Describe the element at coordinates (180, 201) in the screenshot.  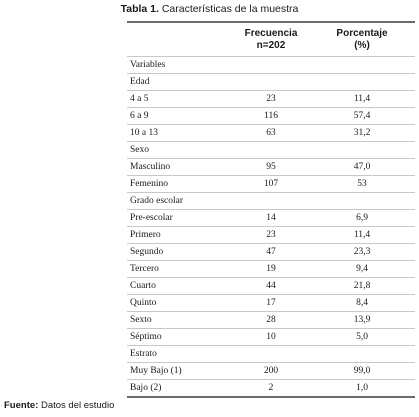
I see `row-label: Grado escolar` at that location.